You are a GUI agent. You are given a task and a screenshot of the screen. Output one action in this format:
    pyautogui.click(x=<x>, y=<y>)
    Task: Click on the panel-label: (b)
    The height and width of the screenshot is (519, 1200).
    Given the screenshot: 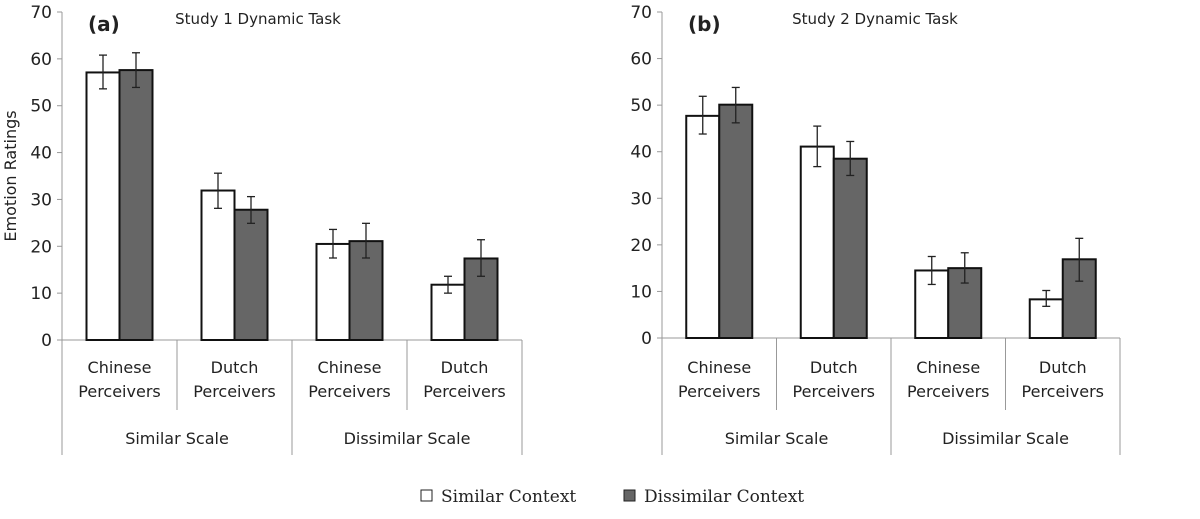 What is the action you would take?
    pyautogui.click(x=704, y=24)
    